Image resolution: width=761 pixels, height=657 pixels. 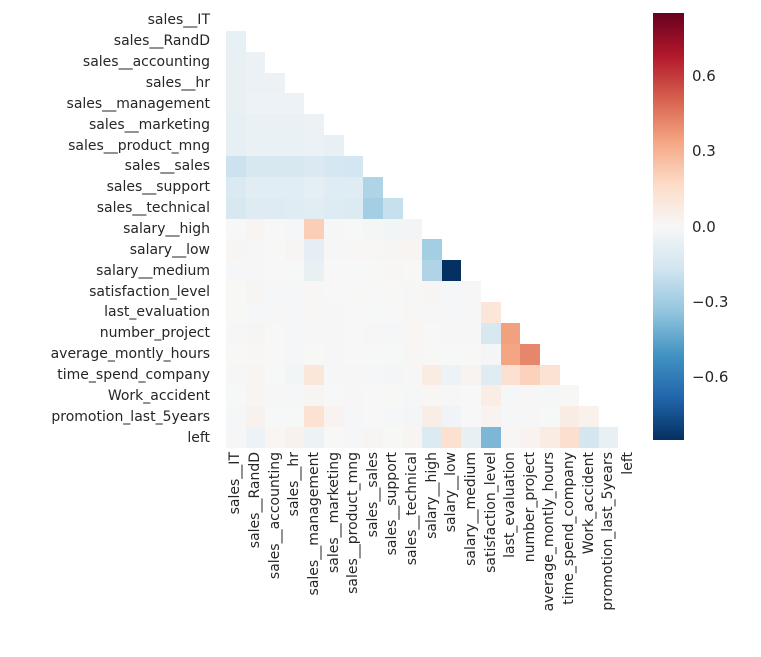 I want to click on y-tick-label: salary__medium, so click(x=153, y=270).